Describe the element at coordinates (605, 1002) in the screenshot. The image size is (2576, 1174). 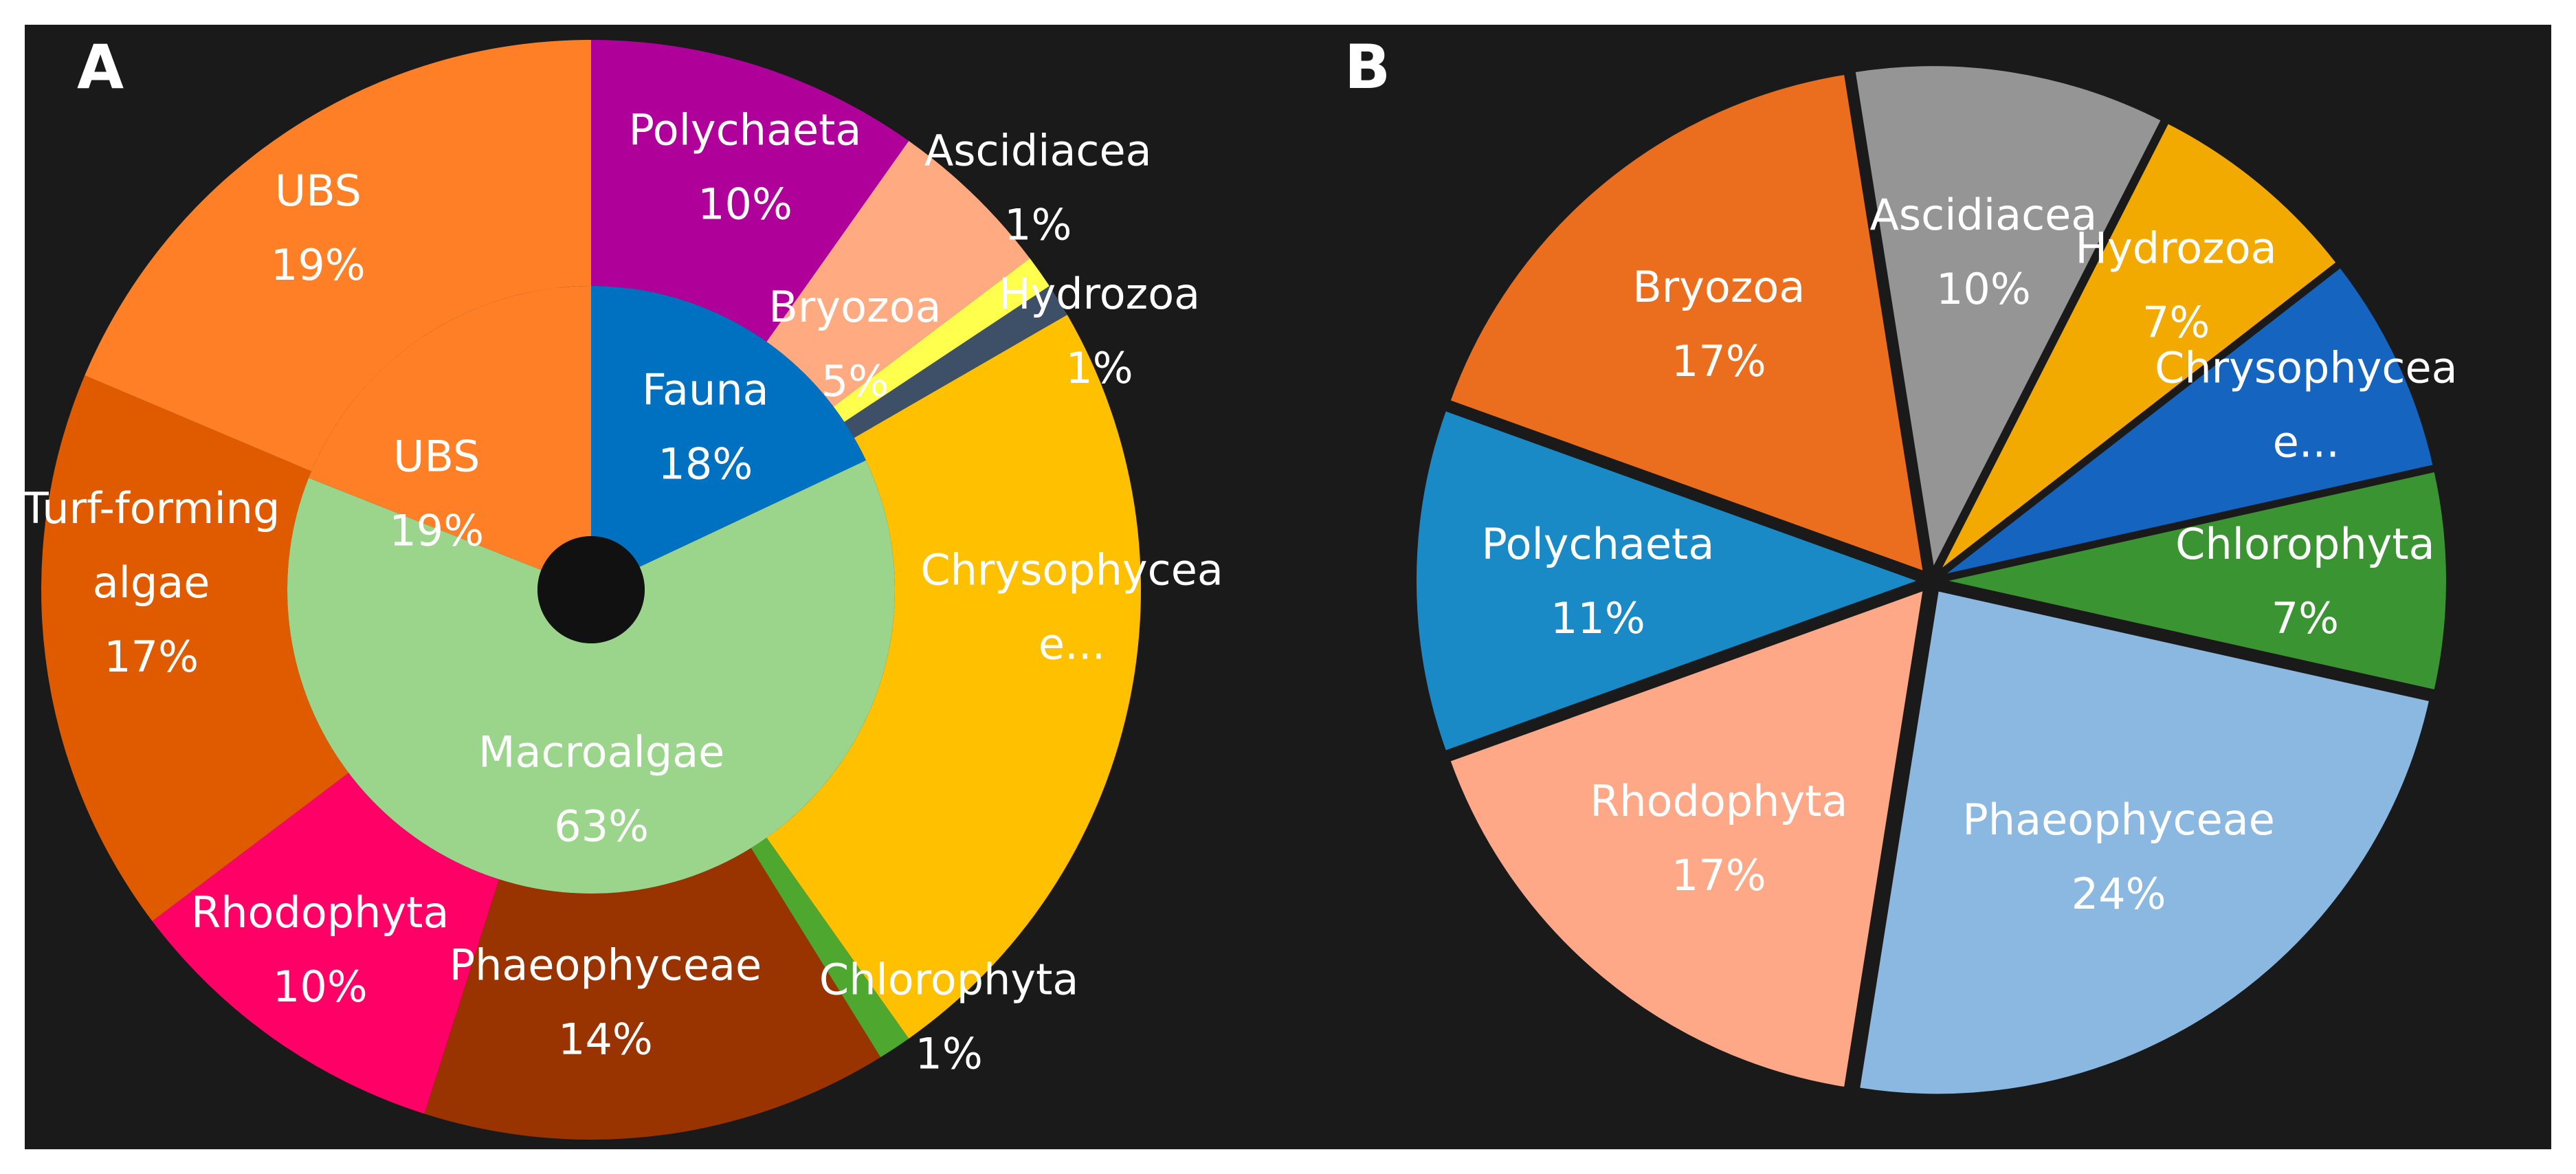
I see `panel-a-outer-label-phaeophyceae: Phaeophyceae 14%` at that location.